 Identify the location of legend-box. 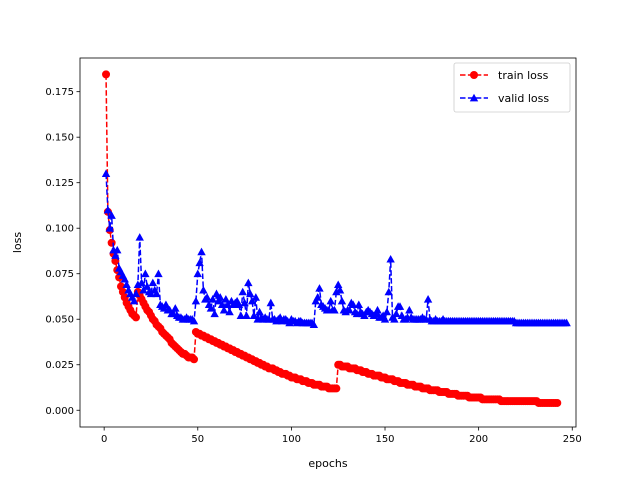
(512, 87).